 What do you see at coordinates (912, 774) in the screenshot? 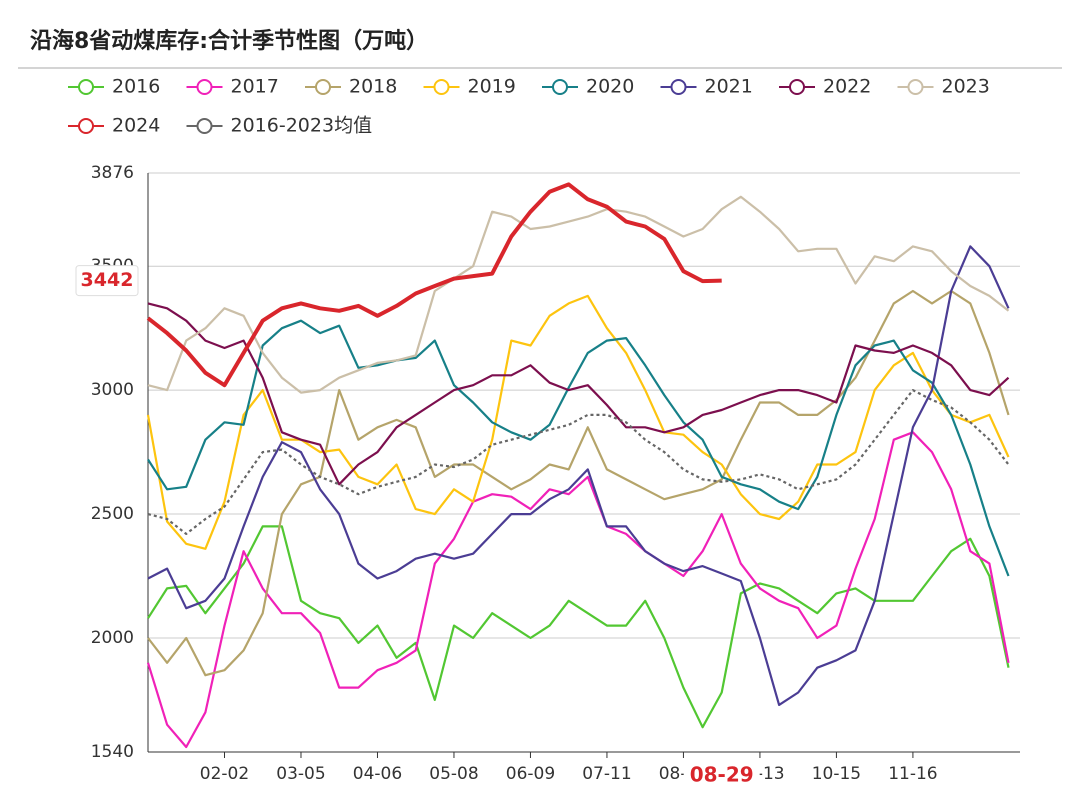
I see `x-tick-label: 11-16` at bounding box center [912, 774].